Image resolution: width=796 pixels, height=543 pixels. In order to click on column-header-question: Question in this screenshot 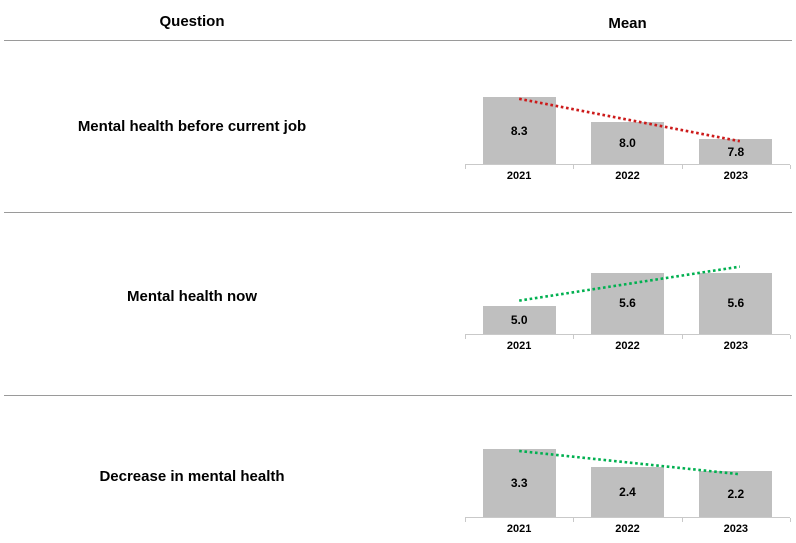, I will do `click(192, 21)`.